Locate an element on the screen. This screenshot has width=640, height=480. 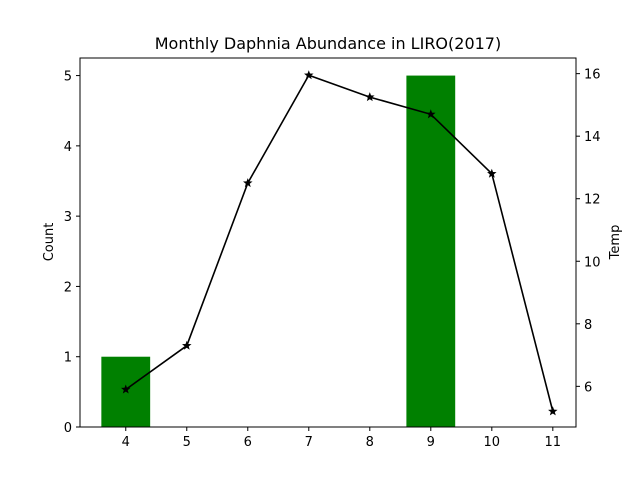
x-tick-label: 7 is located at coordinates (309, 442).